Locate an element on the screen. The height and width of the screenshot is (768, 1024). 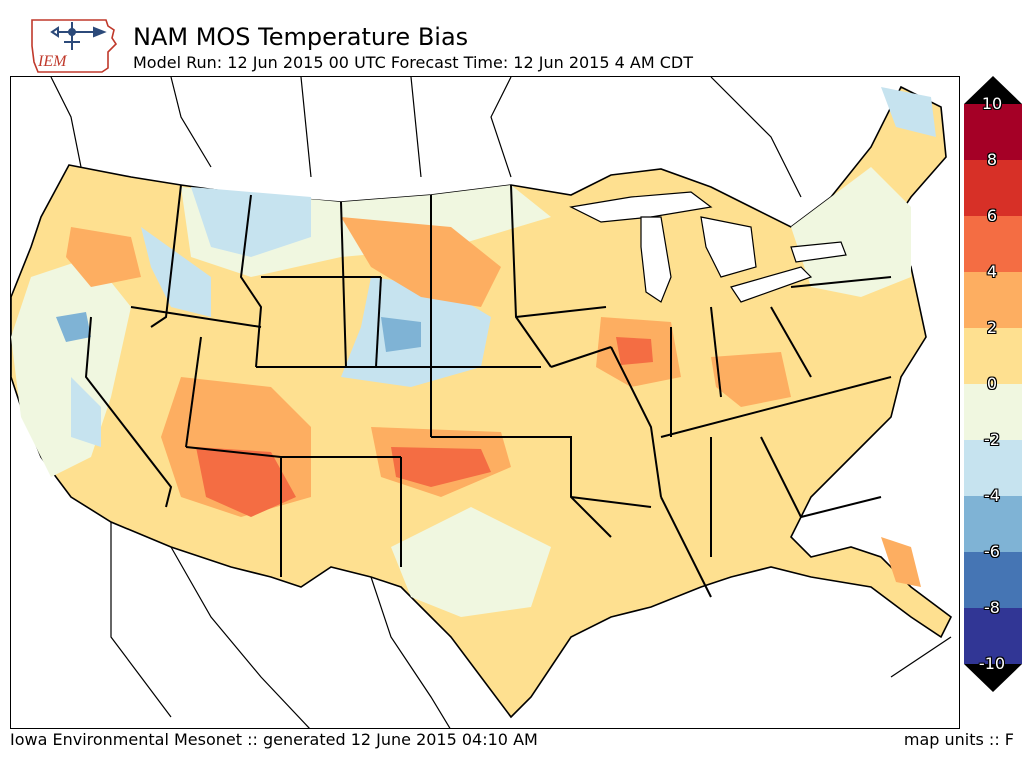
colorbar-tick-label: -10 is located at coordinates (992, 663).